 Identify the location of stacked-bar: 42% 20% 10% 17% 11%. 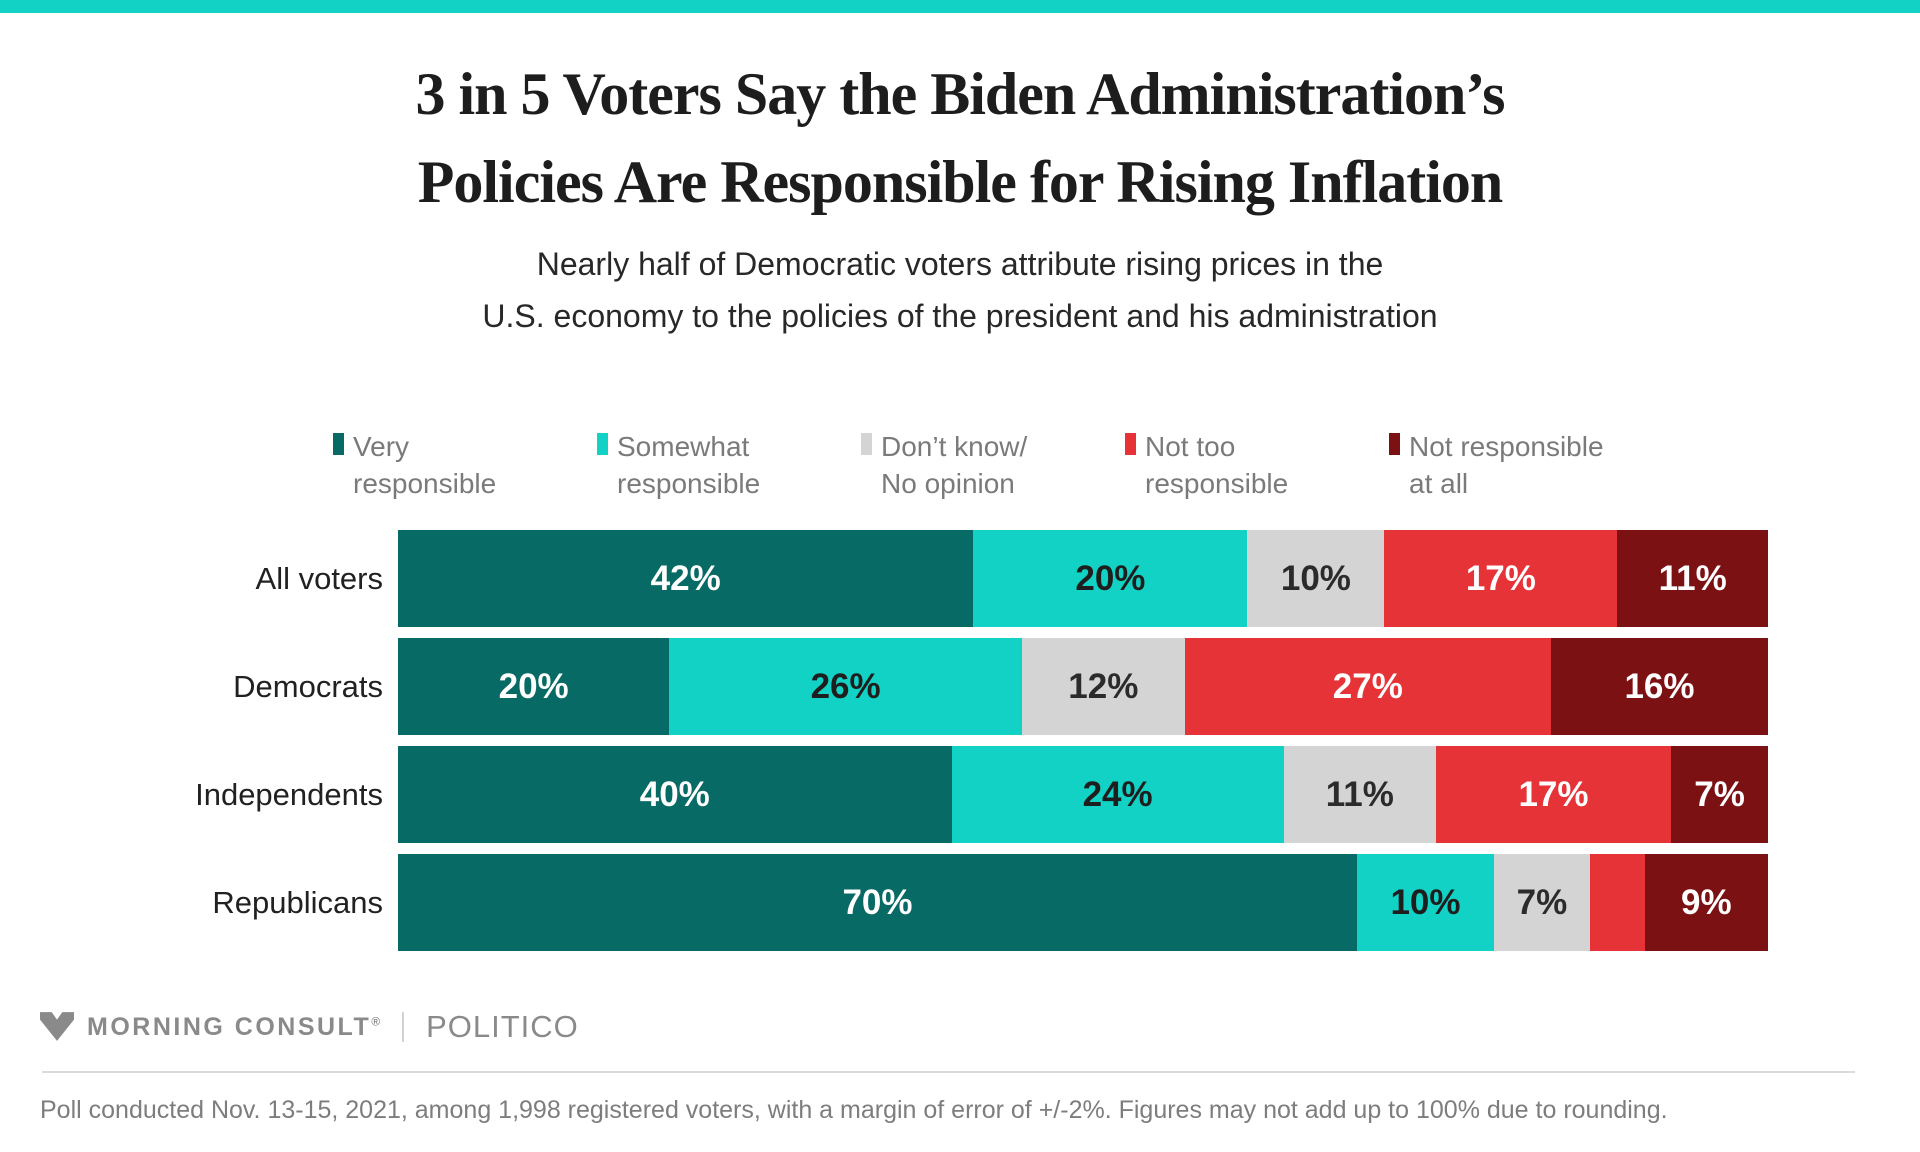
(1083, 578).